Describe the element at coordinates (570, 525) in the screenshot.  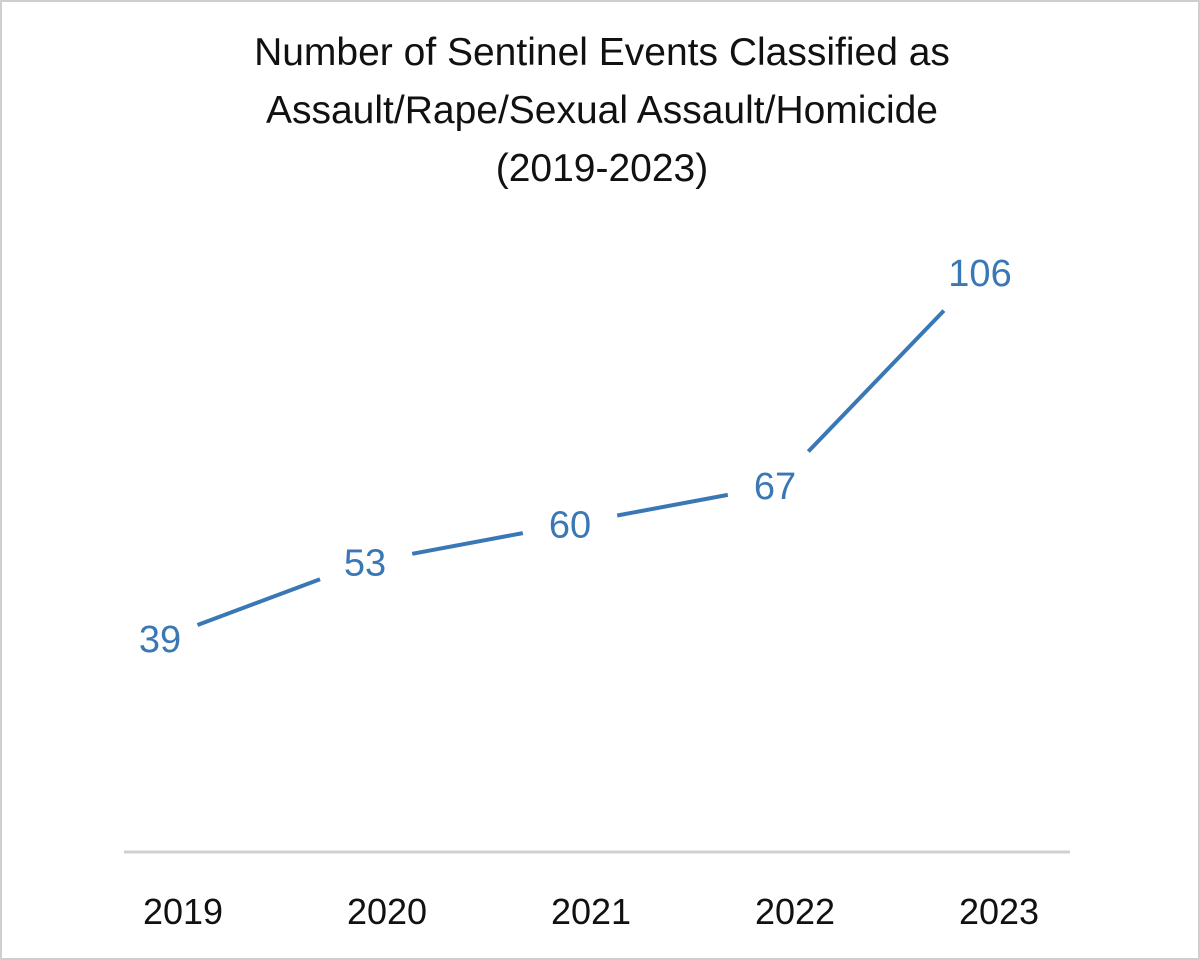
I see `data-label: 60` at that location.